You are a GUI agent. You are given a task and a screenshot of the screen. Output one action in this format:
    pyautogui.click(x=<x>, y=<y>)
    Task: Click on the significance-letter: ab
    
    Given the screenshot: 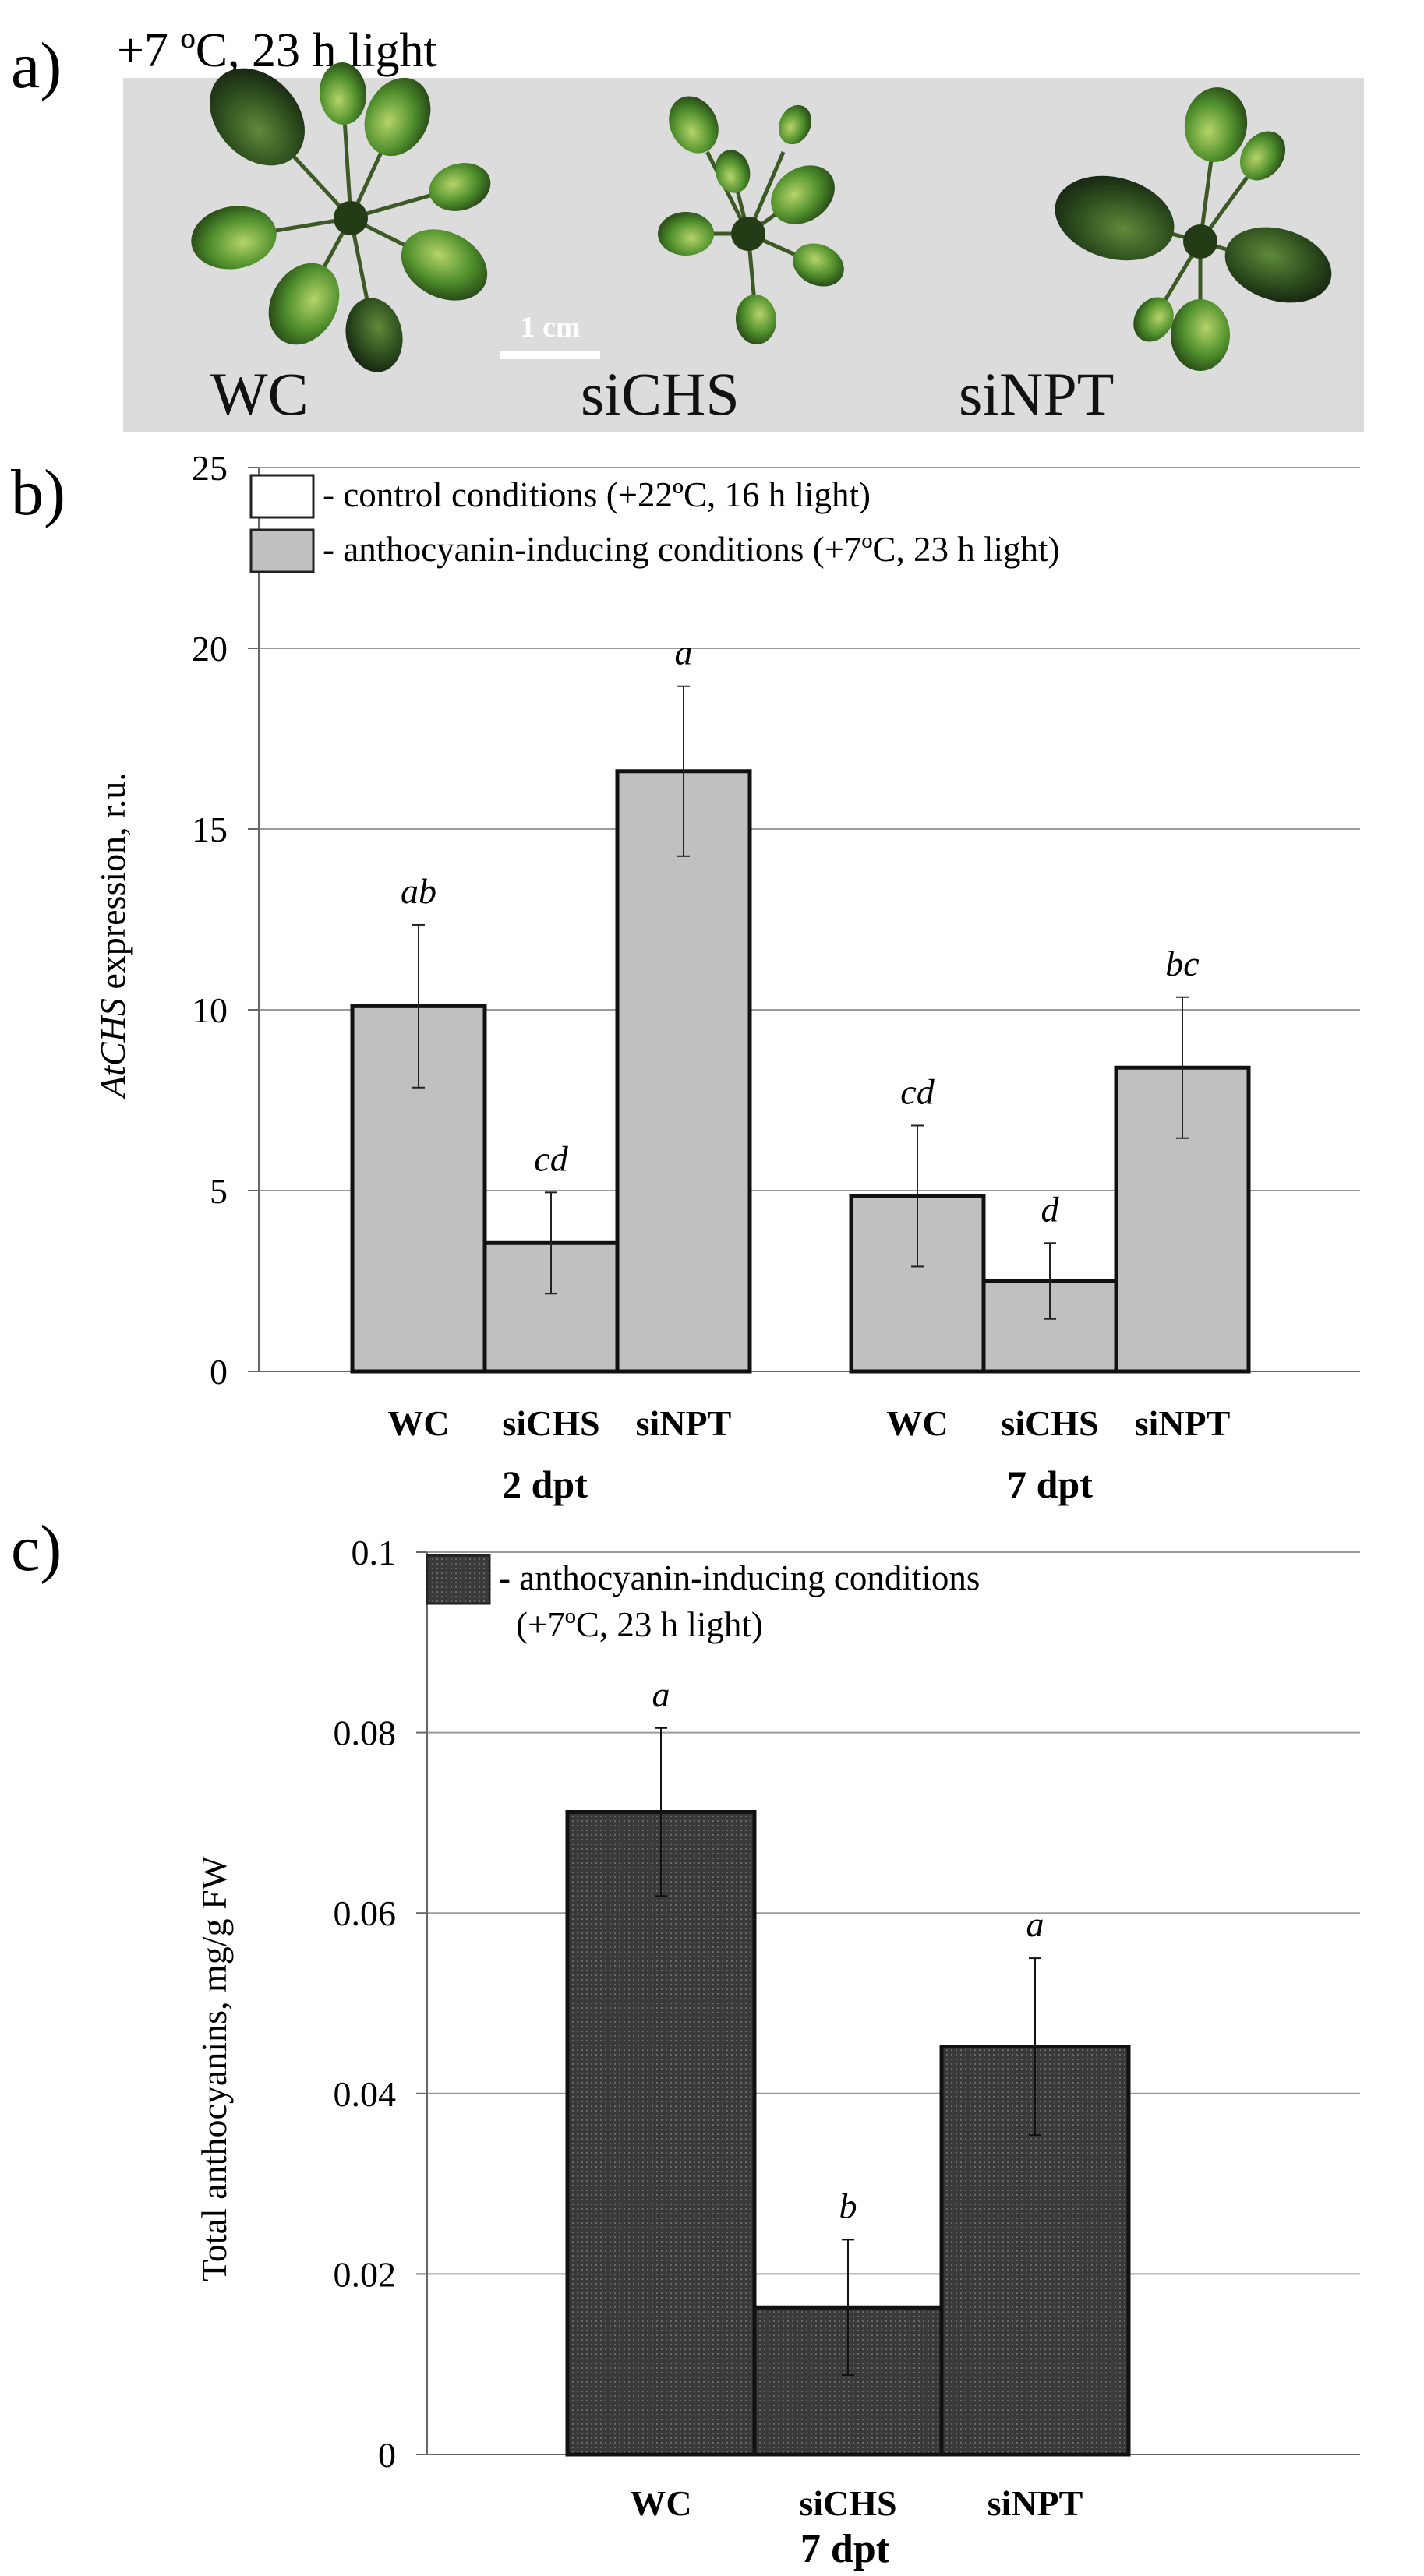 What is the action you would take?
    pyautogui.click(x=418, y=891)
    